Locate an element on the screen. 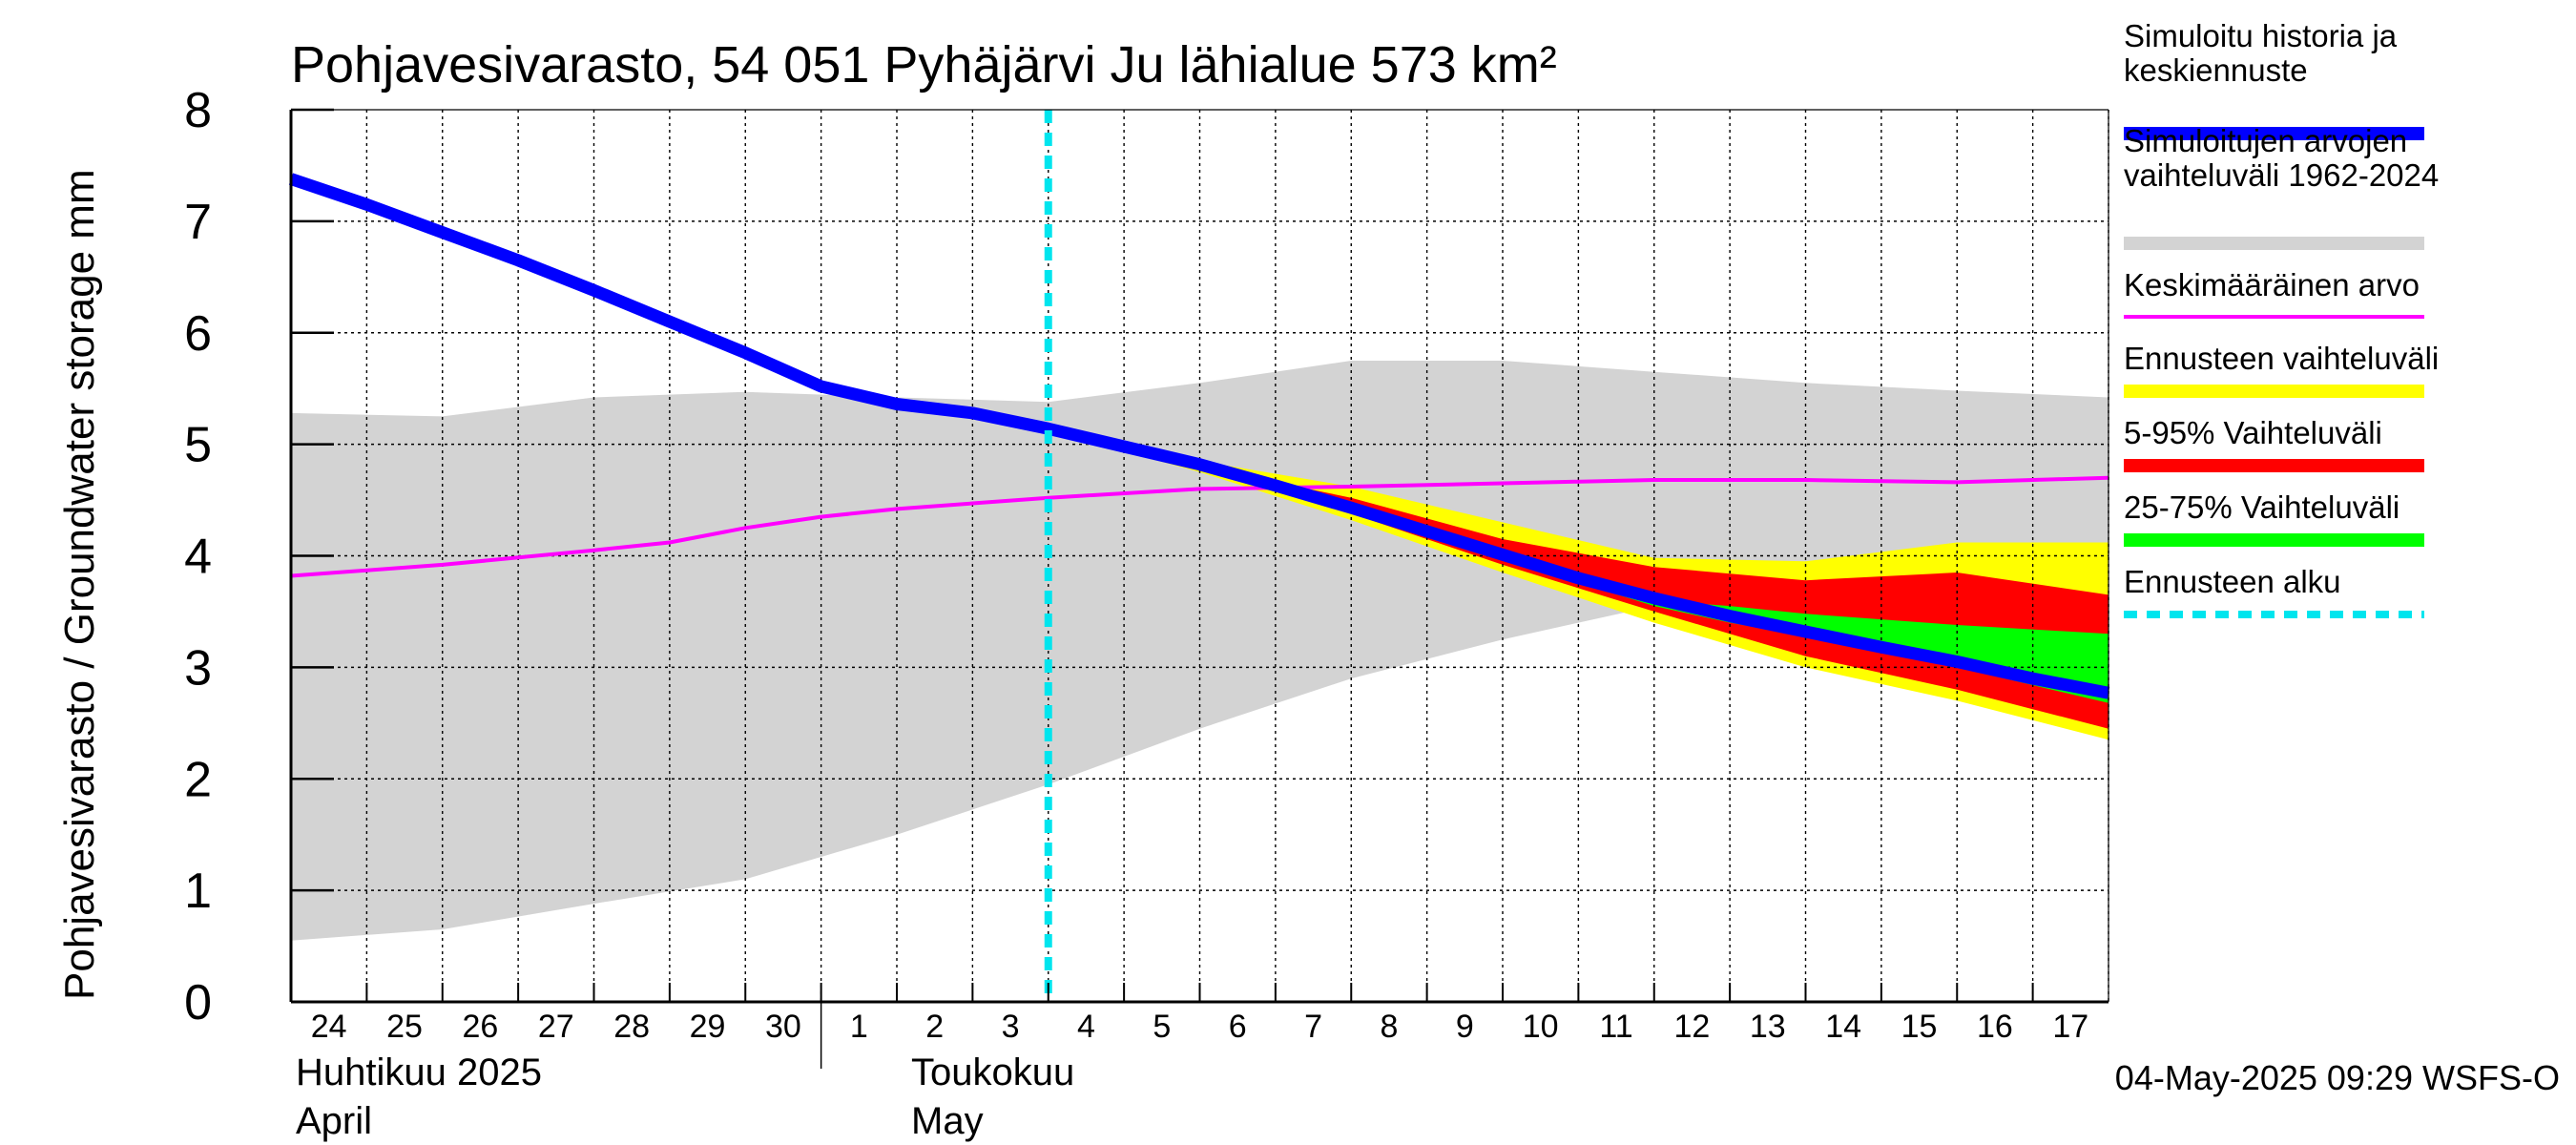  x-tick-label-2: 26 is located at coordinates (481, 1027).